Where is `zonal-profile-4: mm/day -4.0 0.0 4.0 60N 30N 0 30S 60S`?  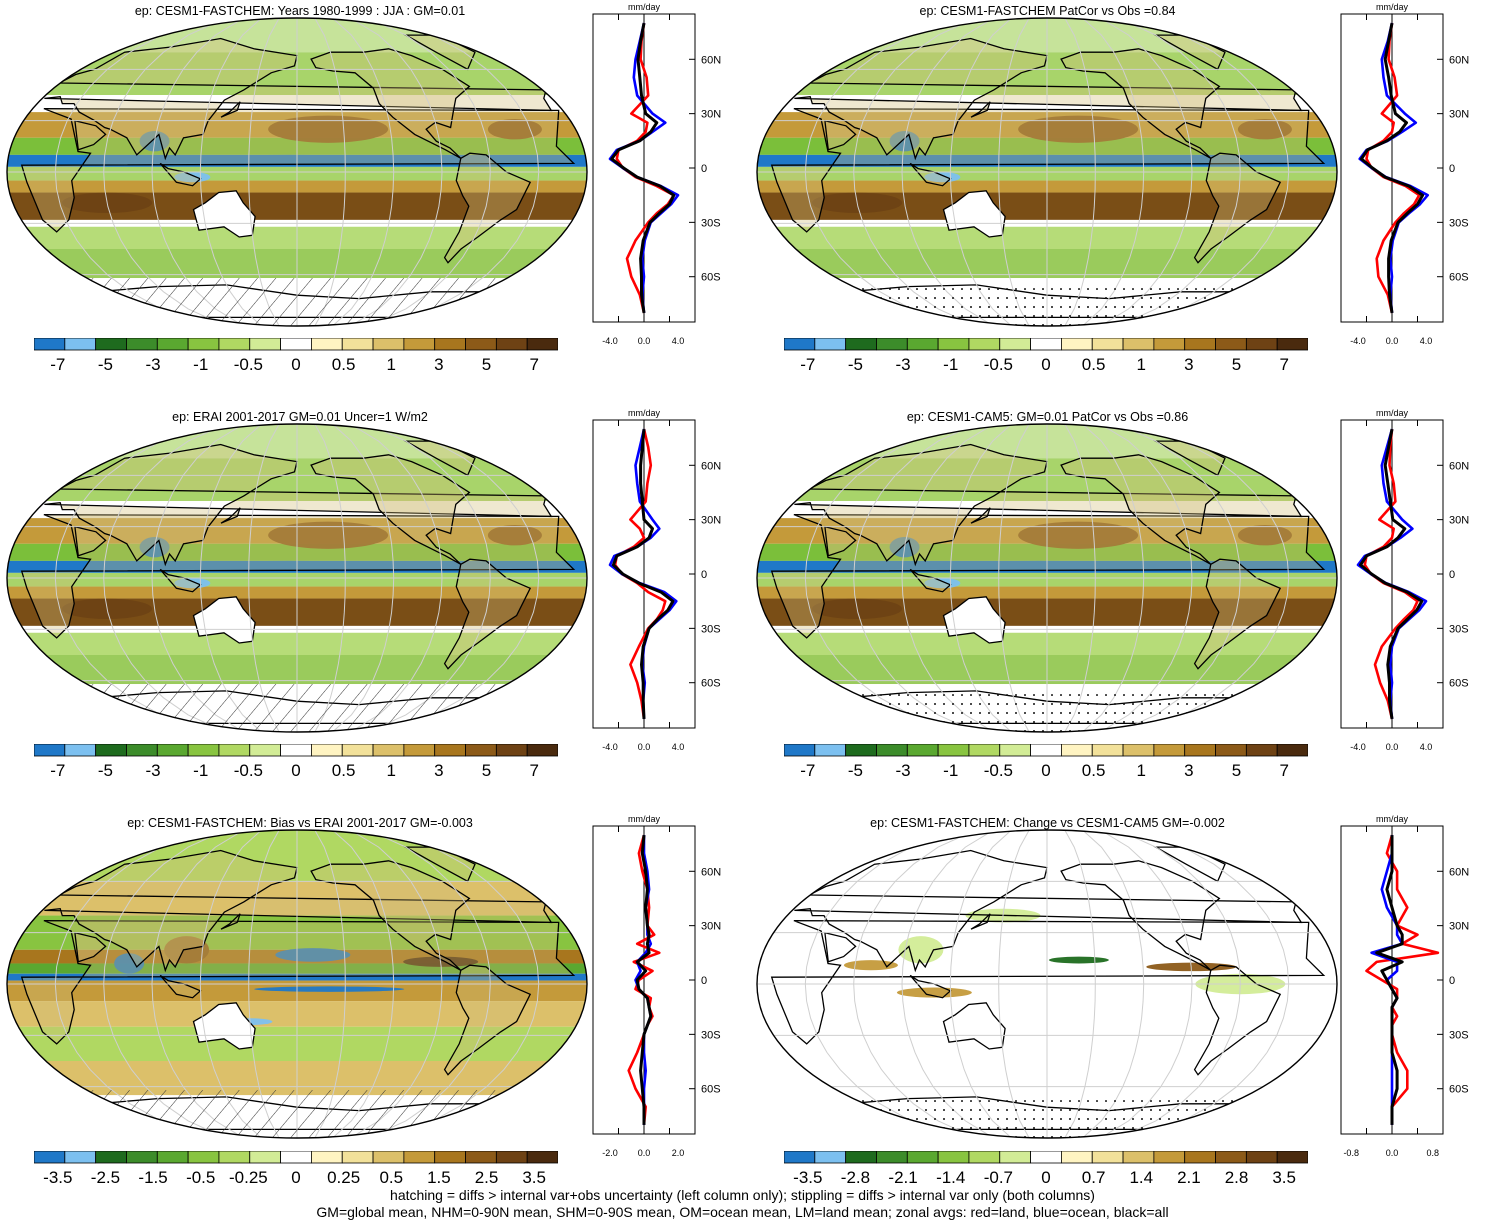
zonal-profile-4: mm/day -4.0 0.0 4.0 60N 30N 0 30S 60S is located at coordinates (1404, 580).